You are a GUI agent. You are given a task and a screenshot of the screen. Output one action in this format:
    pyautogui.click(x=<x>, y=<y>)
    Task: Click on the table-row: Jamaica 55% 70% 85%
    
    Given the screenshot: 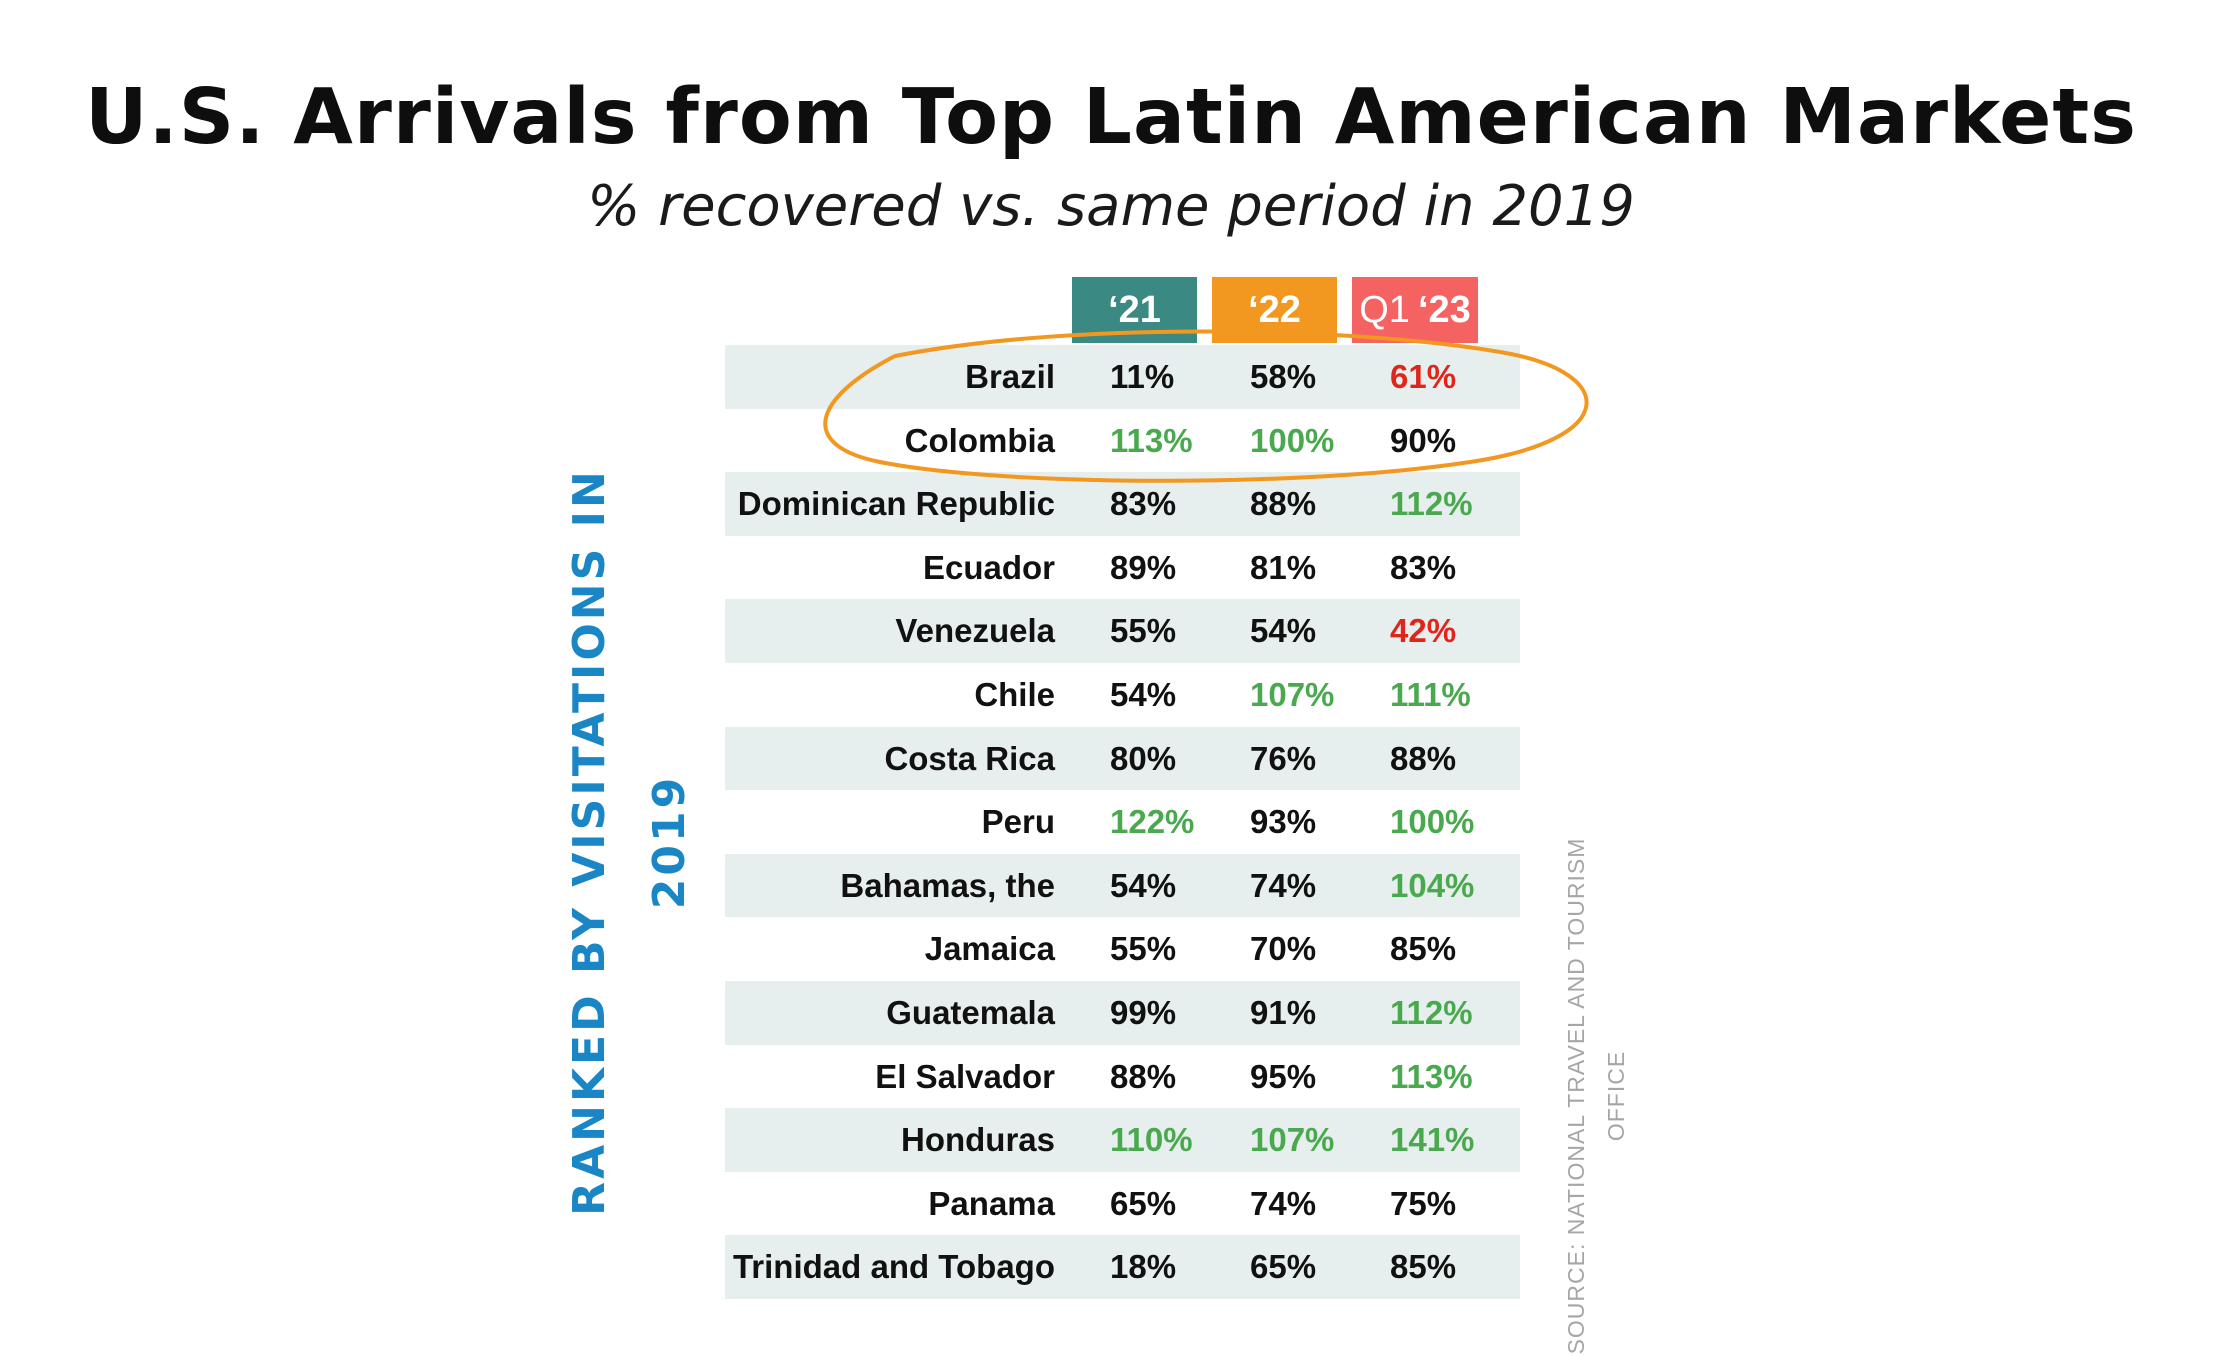 What is the action you would take?
    pyautogui.click(x=1122, y=949)
    